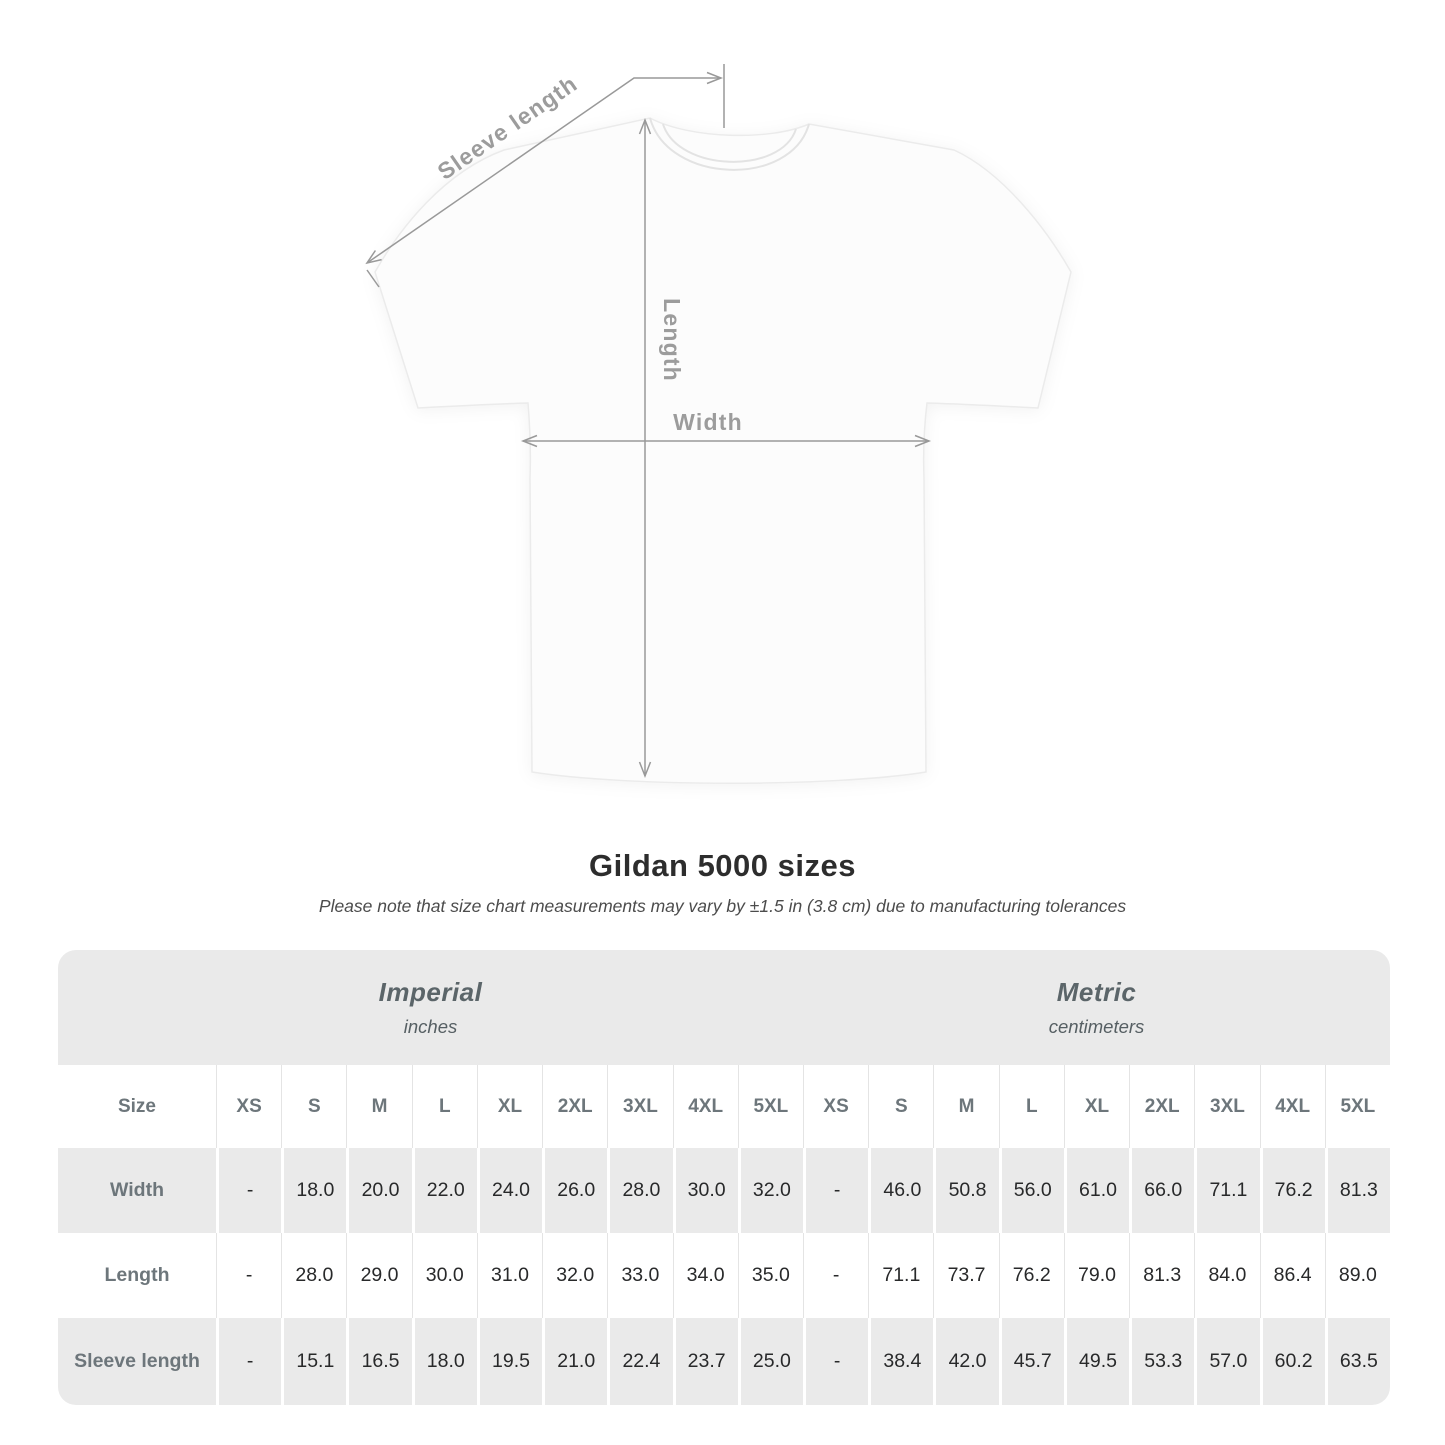  I want to click on row-label: Length, so click(137, 1275).